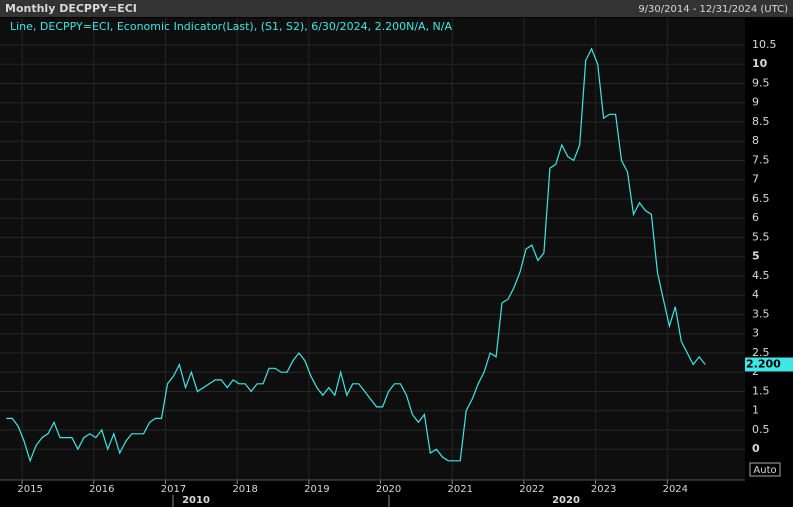 The width and height of the screenshot is (793, 507). I want to click on y-tick-label: 6.5, so click(761, 198).